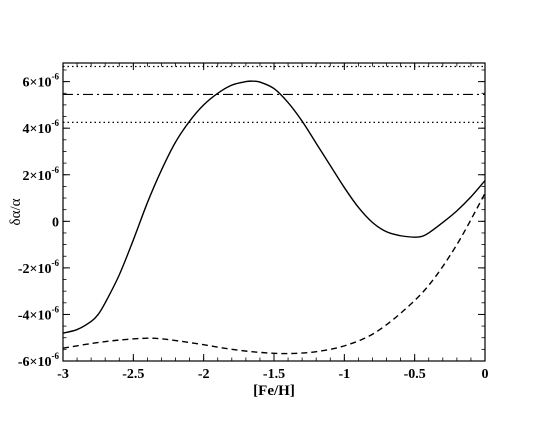 This screenshot has height=421, width=545. I want to click on x-tick-label: -0.5, so click(415, 374).